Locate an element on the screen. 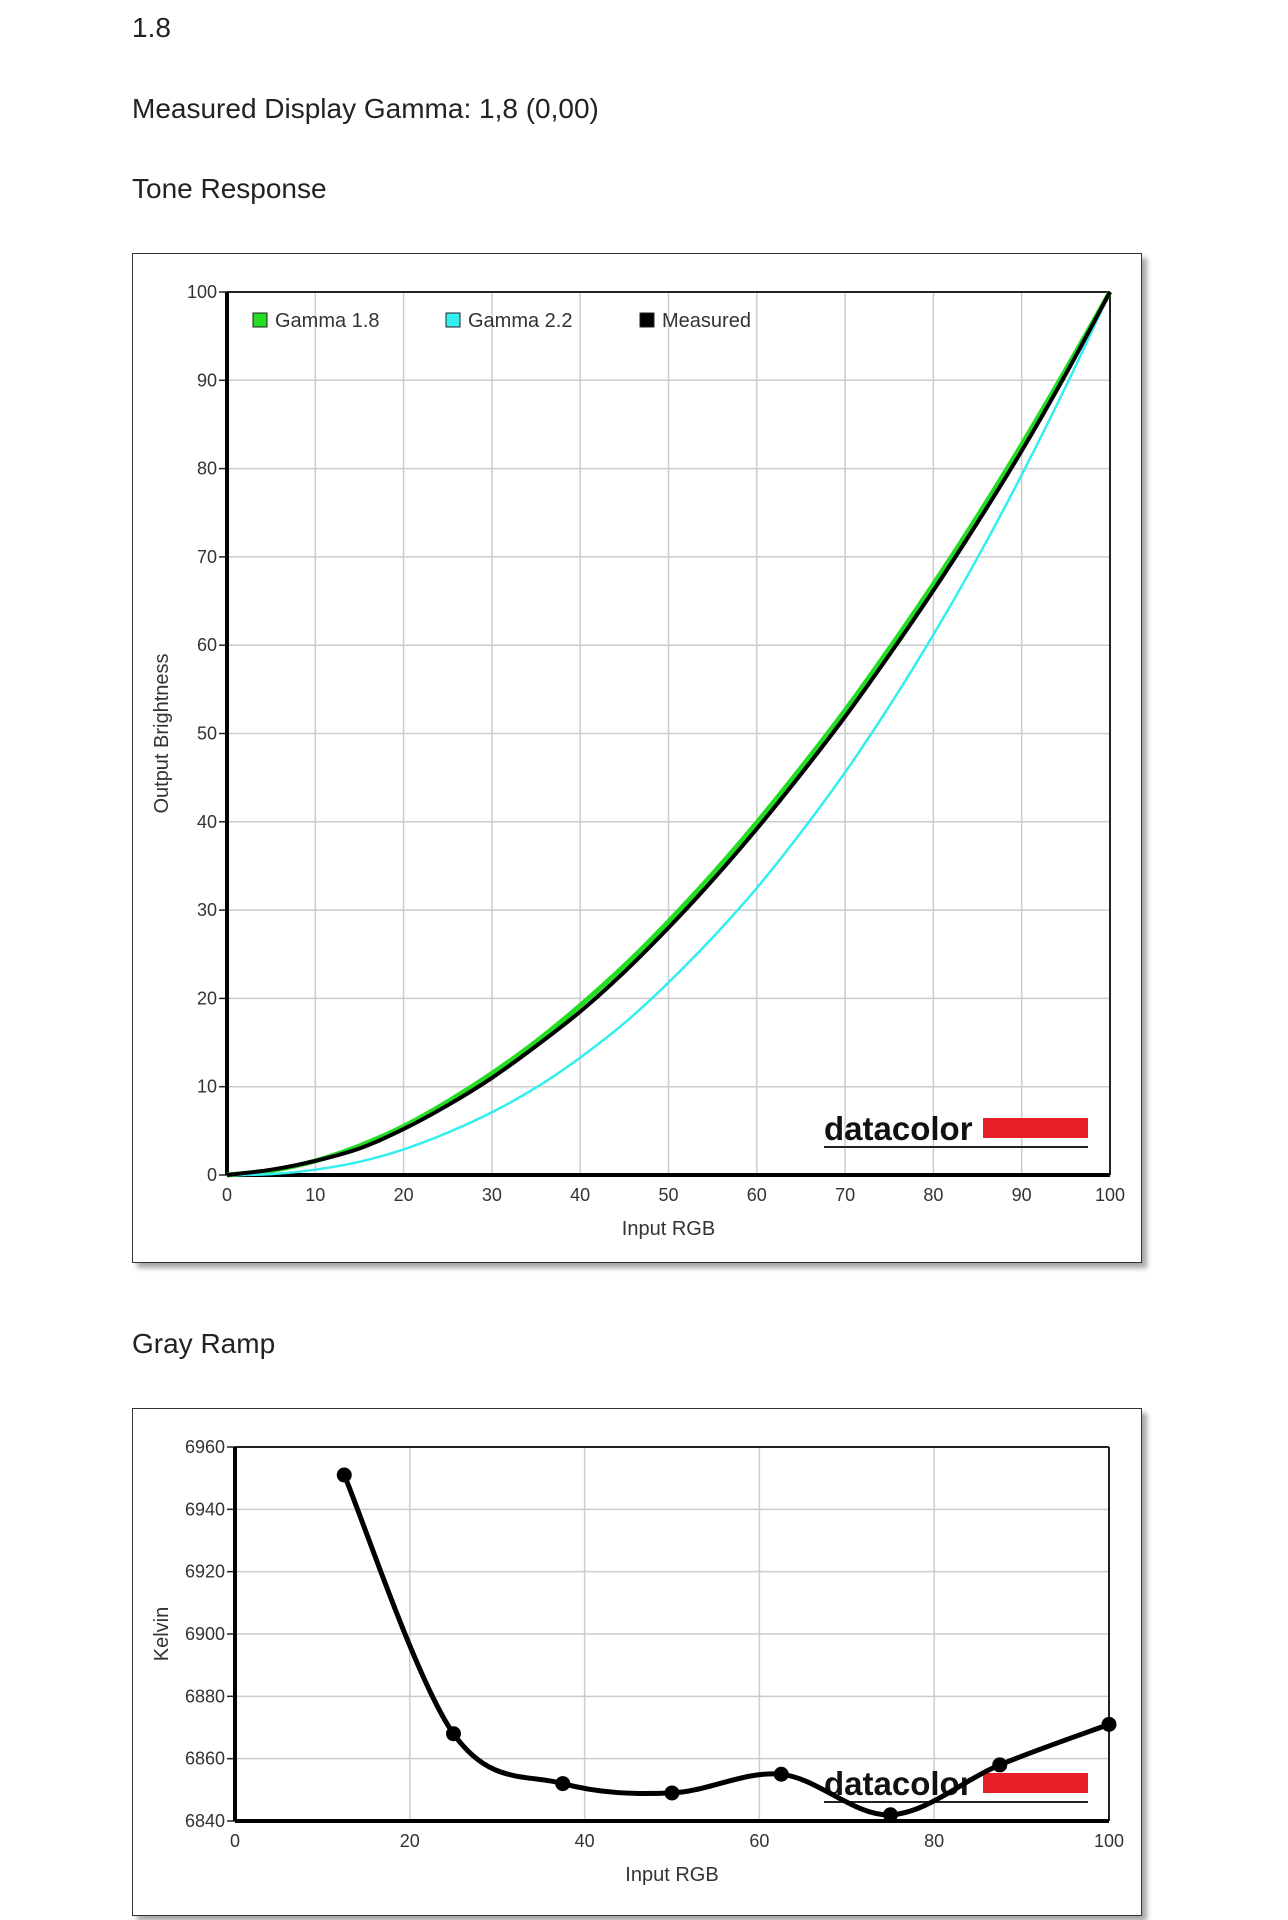  tone-x-tick-label: 100 is located at coordinates (1110, 1195).